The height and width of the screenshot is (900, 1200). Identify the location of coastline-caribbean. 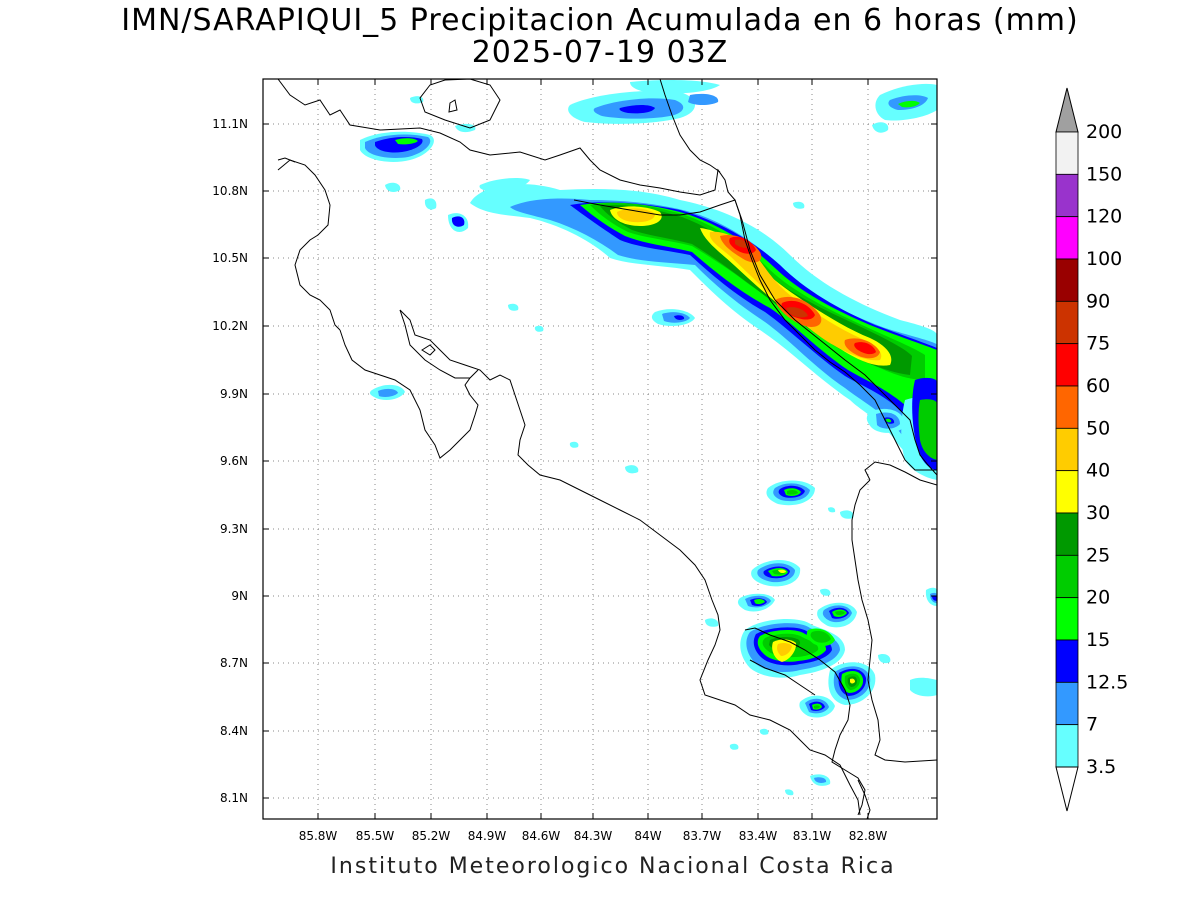
(835, 337).